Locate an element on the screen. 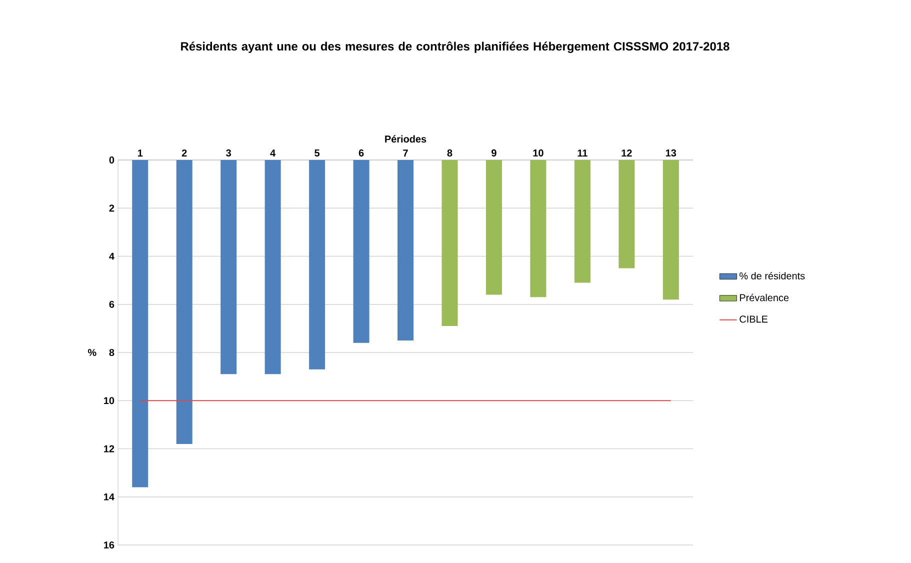 Image resolution: width=911 pixels, height=563 pixels. x-tick-label: 11 is located at coordinates (583, 153).